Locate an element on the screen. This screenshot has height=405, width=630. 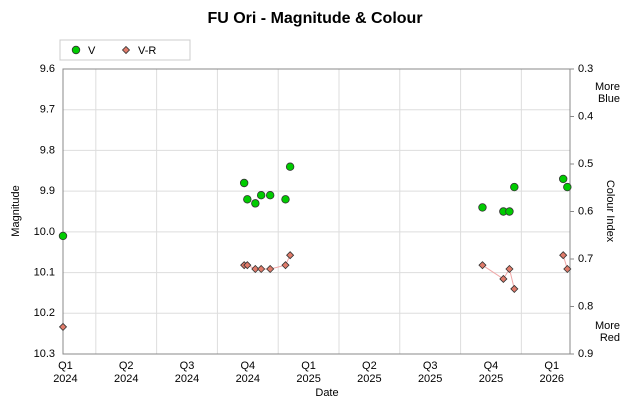
x-tick-label: Q4 2024 is located at coordinates (248, 372).